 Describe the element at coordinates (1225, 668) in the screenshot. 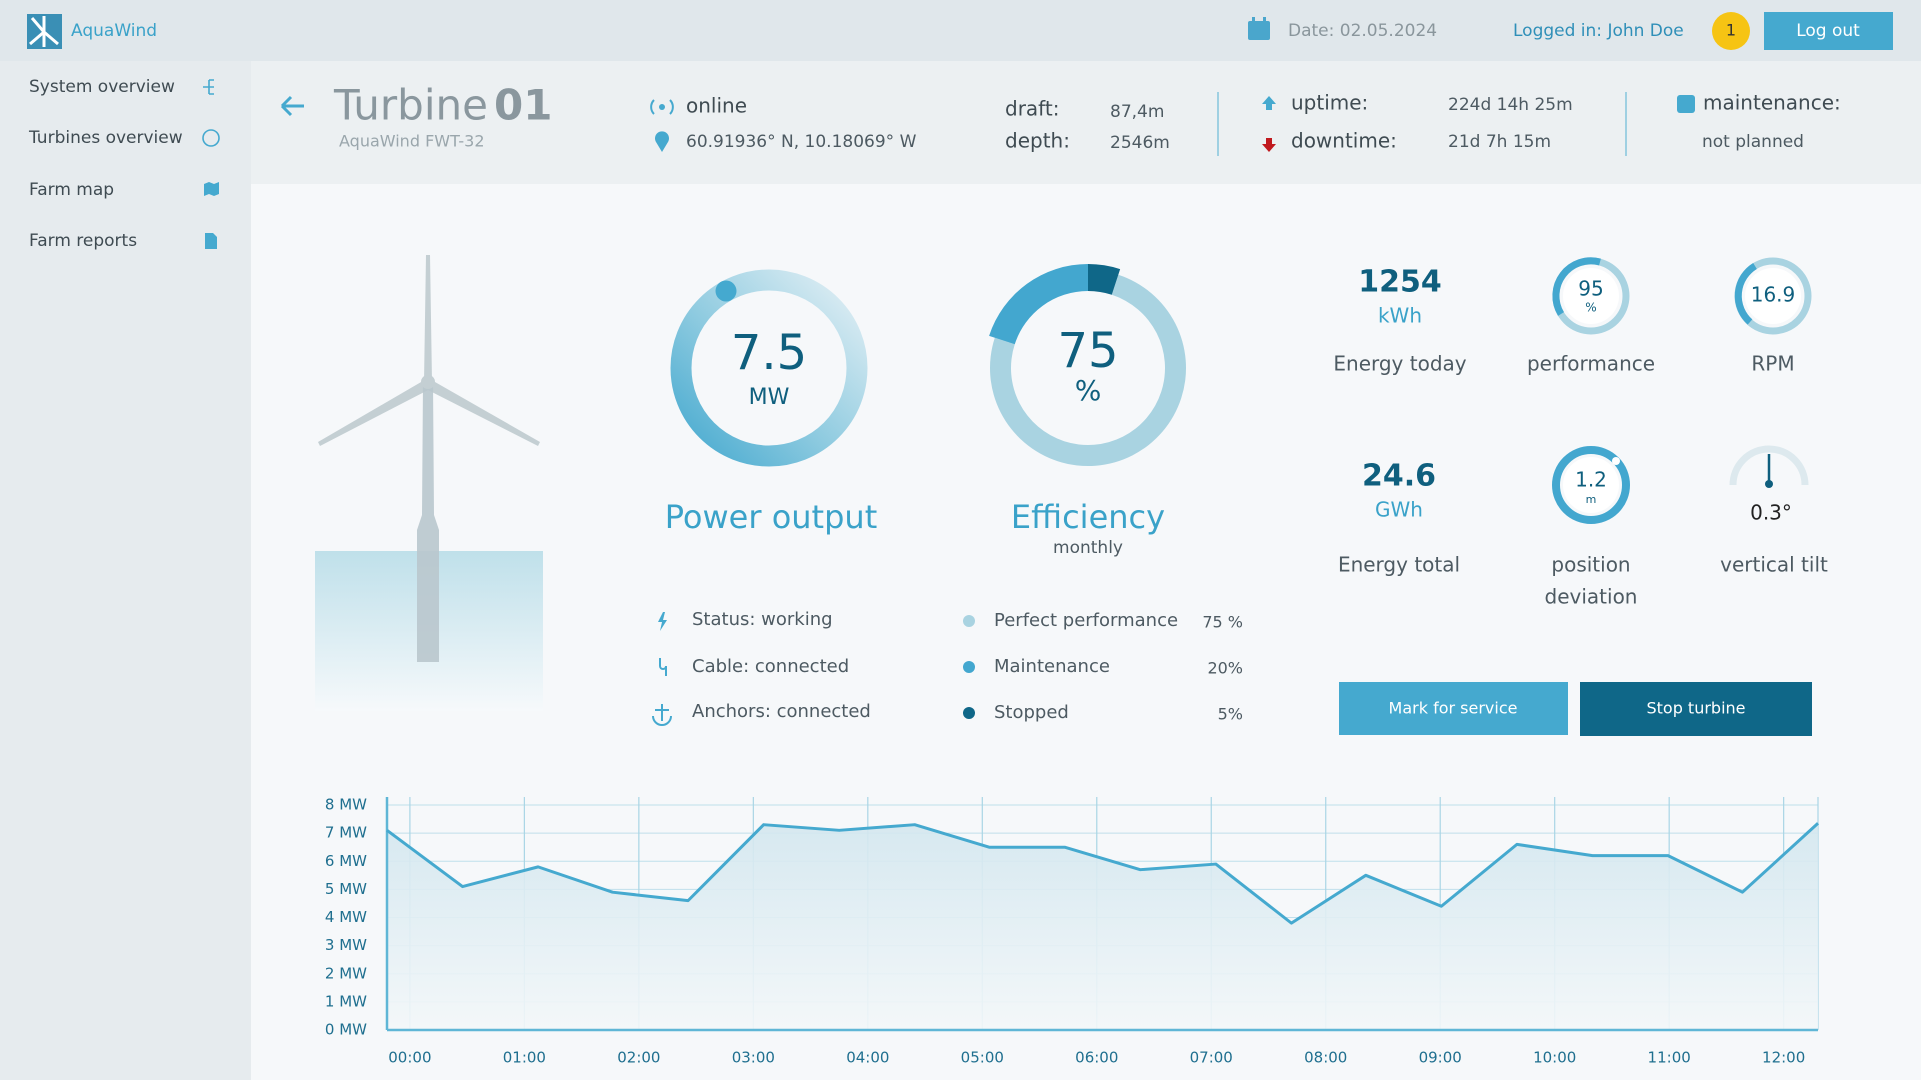

I see `legend-value: 20%` at that location.